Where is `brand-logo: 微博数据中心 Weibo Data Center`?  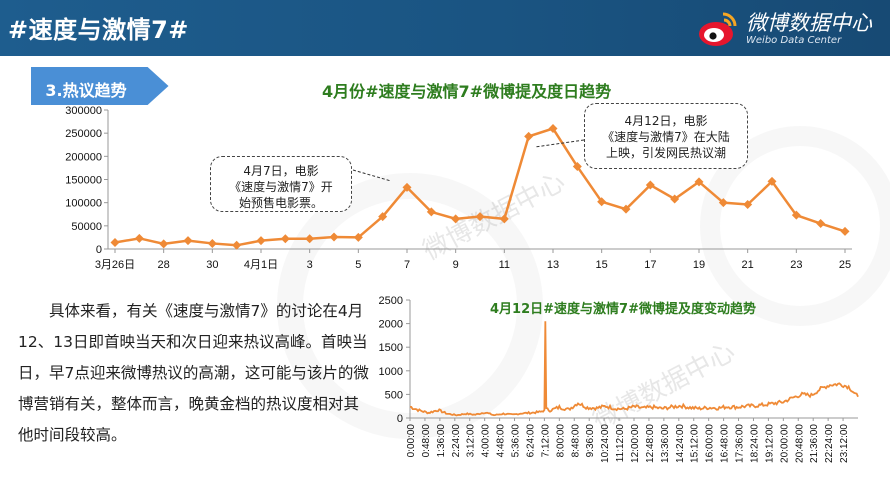 brand-logo: 微博数据中心 Weibo Data Center is located at coordinates (784, 29).